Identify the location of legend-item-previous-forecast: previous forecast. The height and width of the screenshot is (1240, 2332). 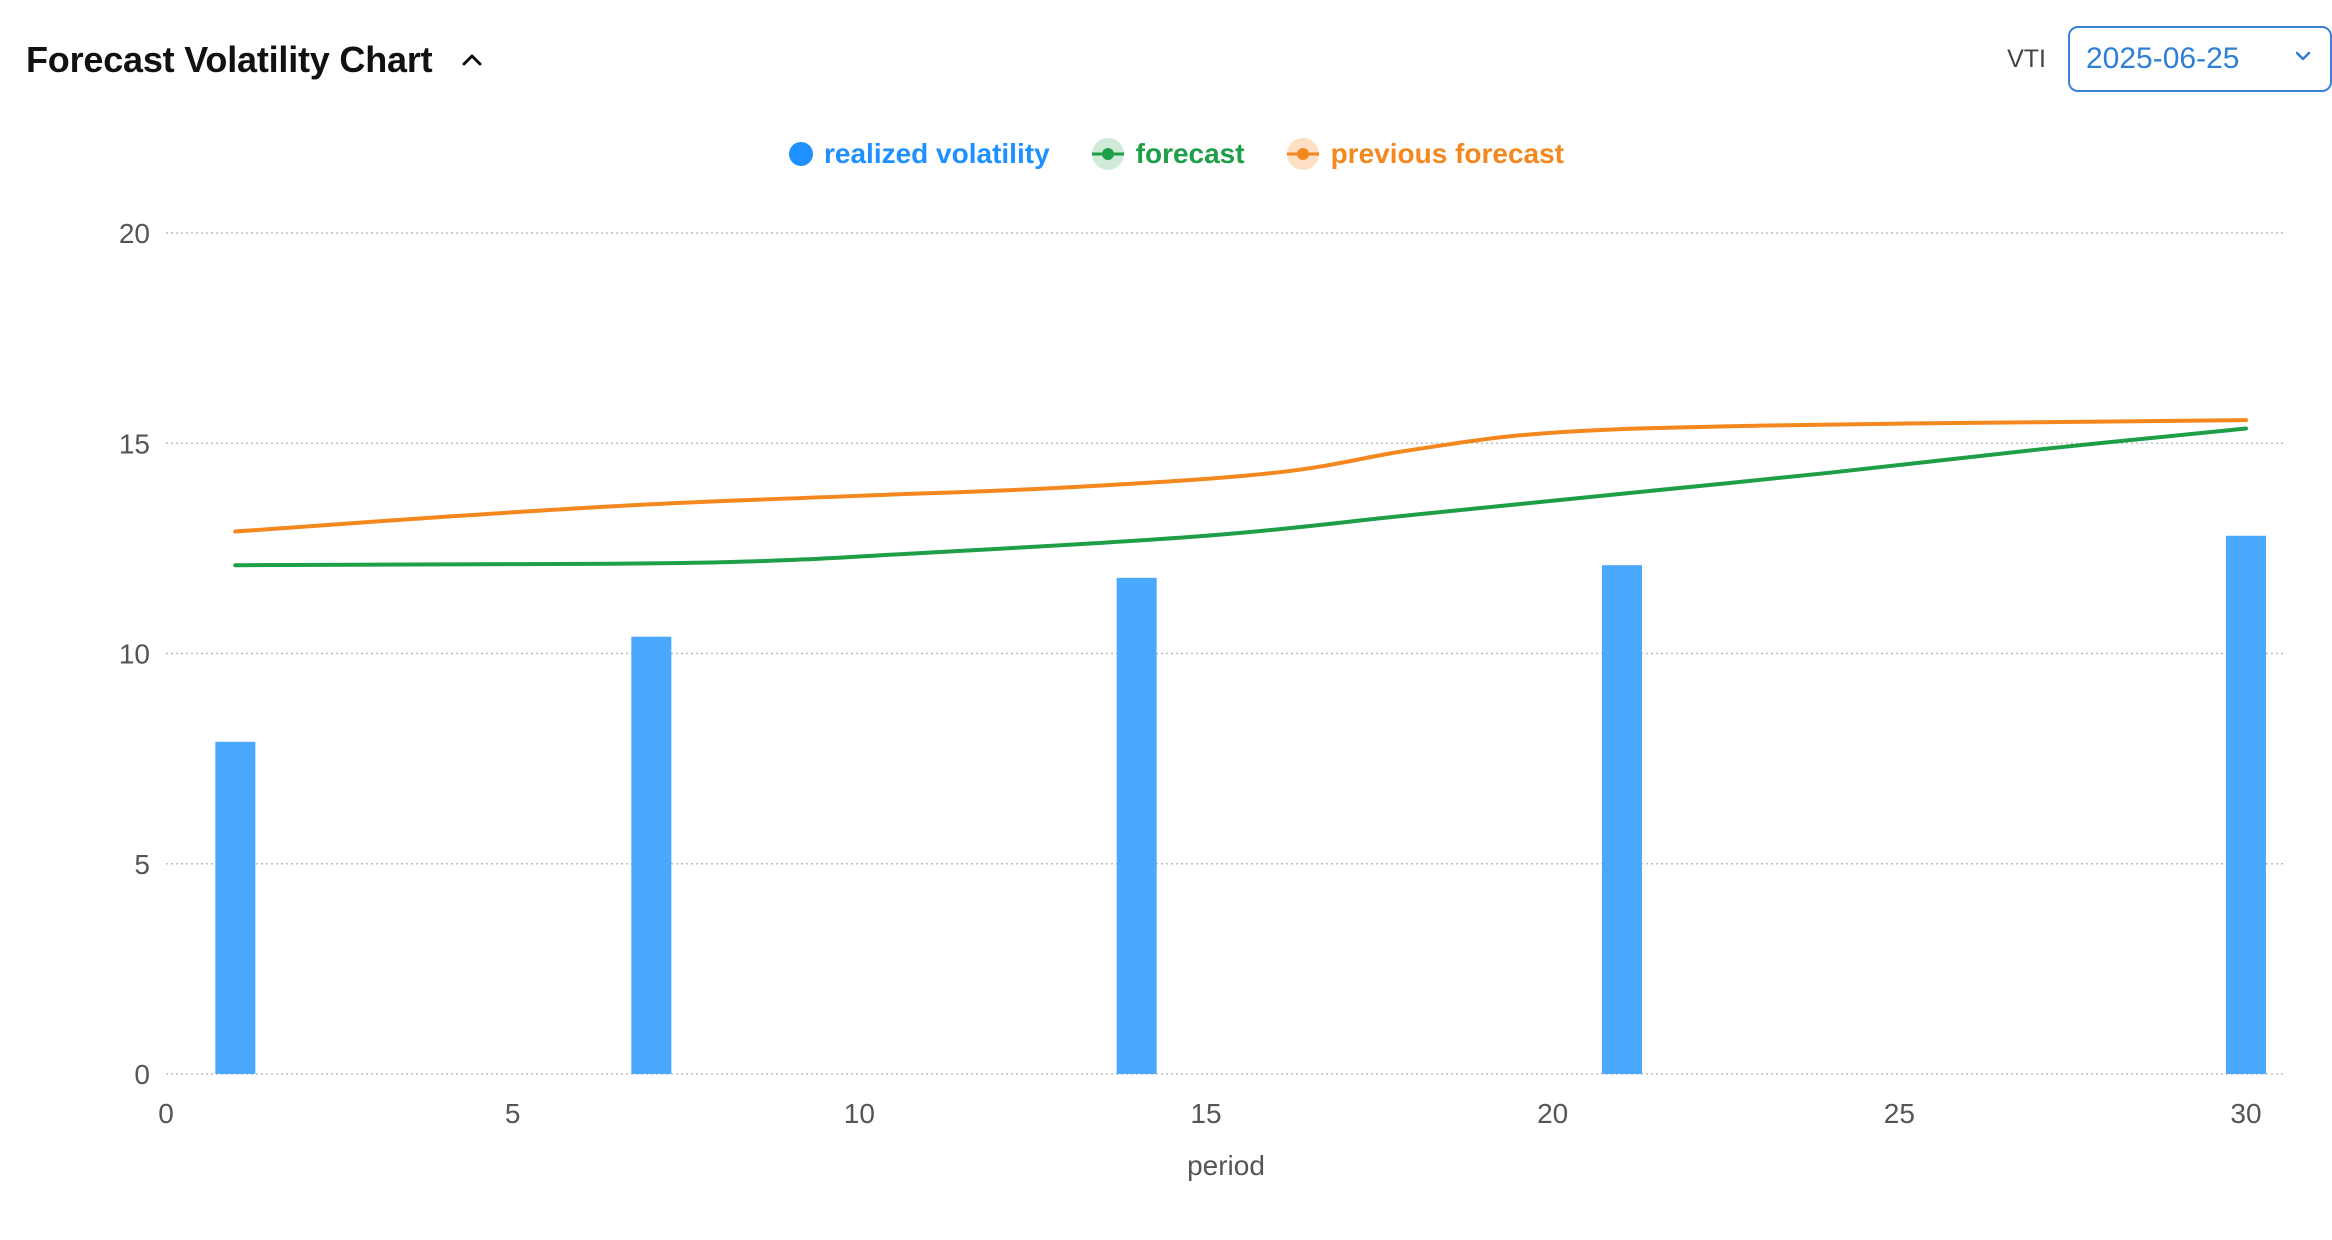
(1424, 154).